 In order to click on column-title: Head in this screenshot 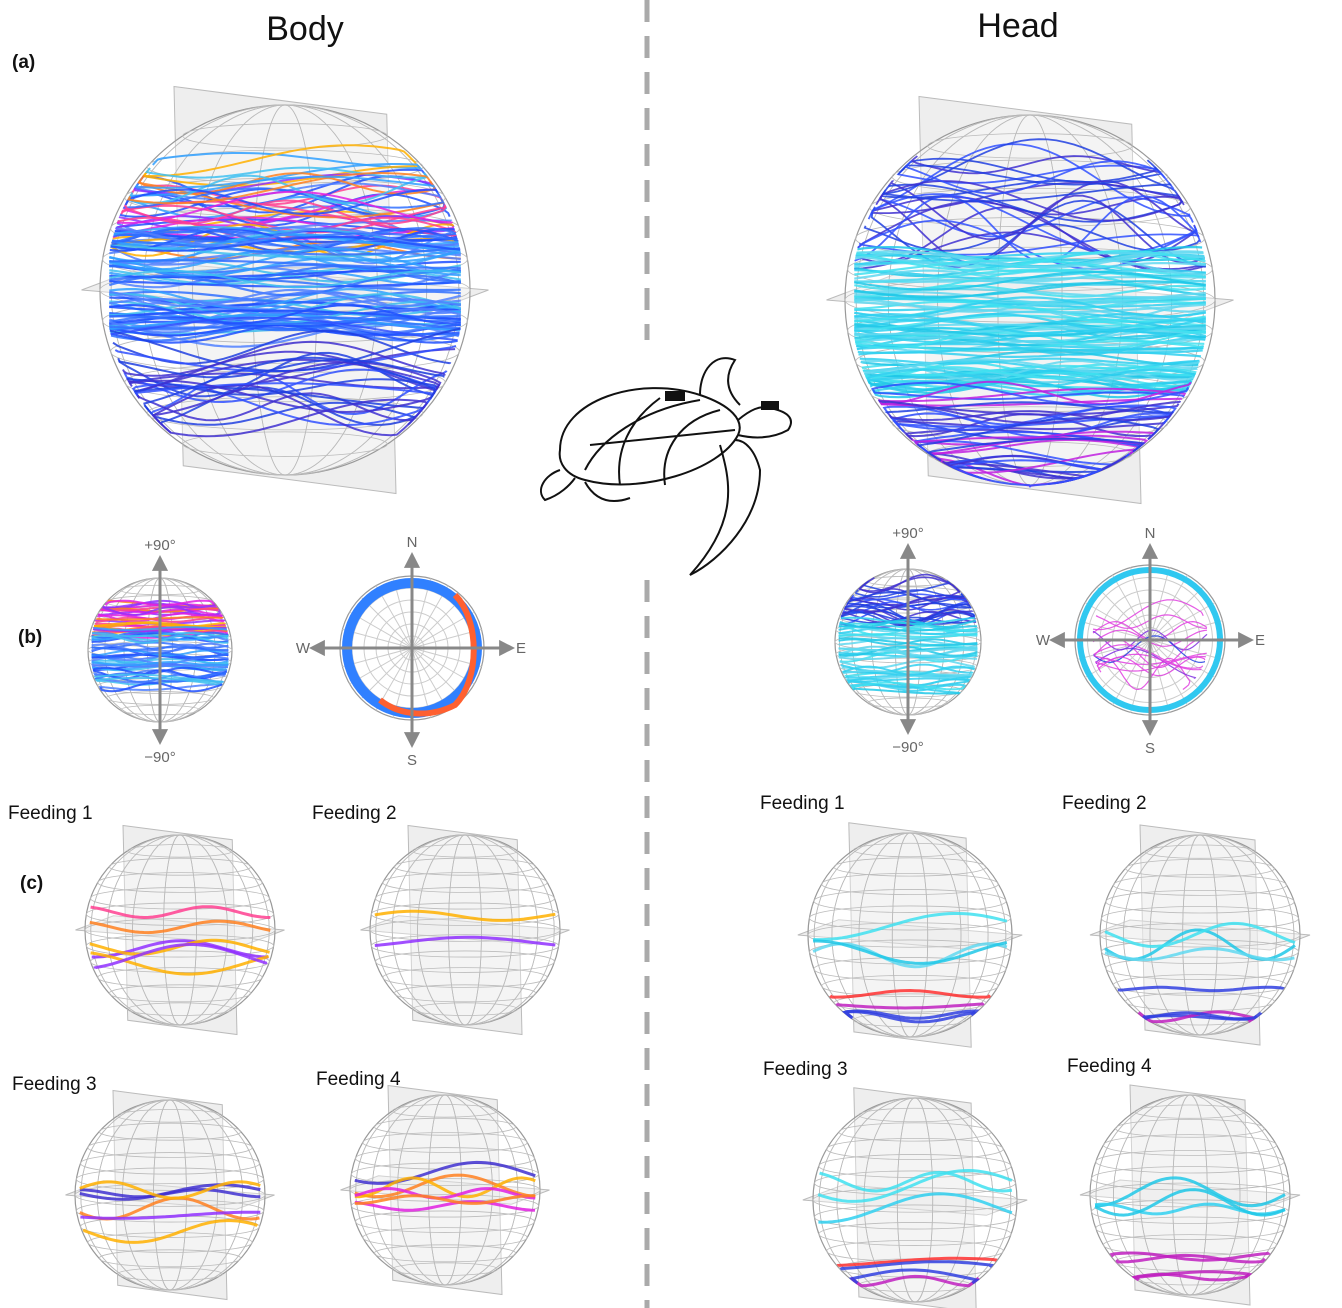, I will do `click(1017, 26)`.